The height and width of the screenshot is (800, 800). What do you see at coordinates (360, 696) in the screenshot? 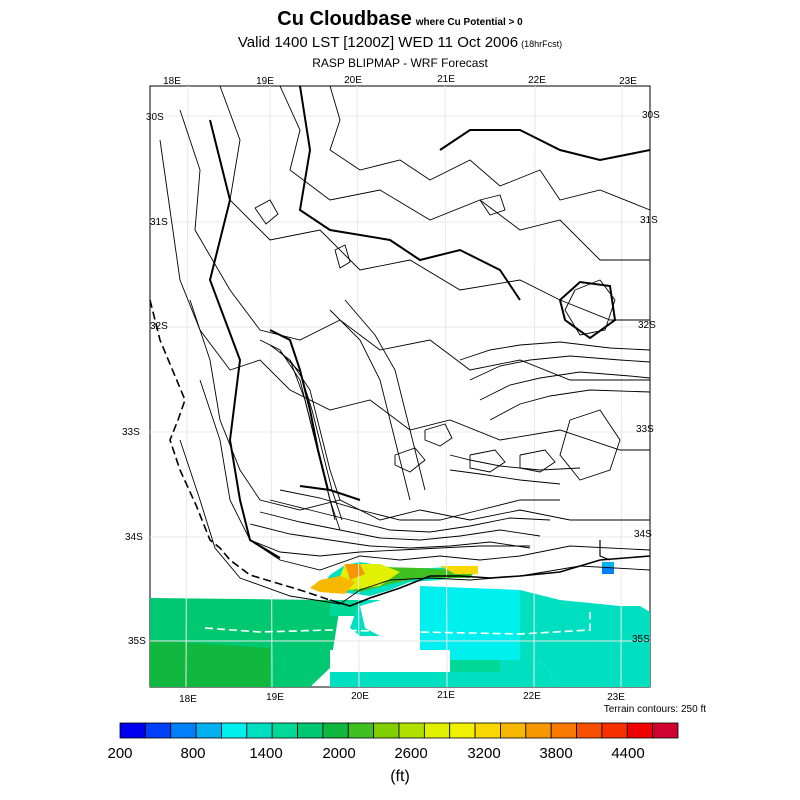
I see `lon-bottom-20e: 20E` at bounding box center [360, 696].